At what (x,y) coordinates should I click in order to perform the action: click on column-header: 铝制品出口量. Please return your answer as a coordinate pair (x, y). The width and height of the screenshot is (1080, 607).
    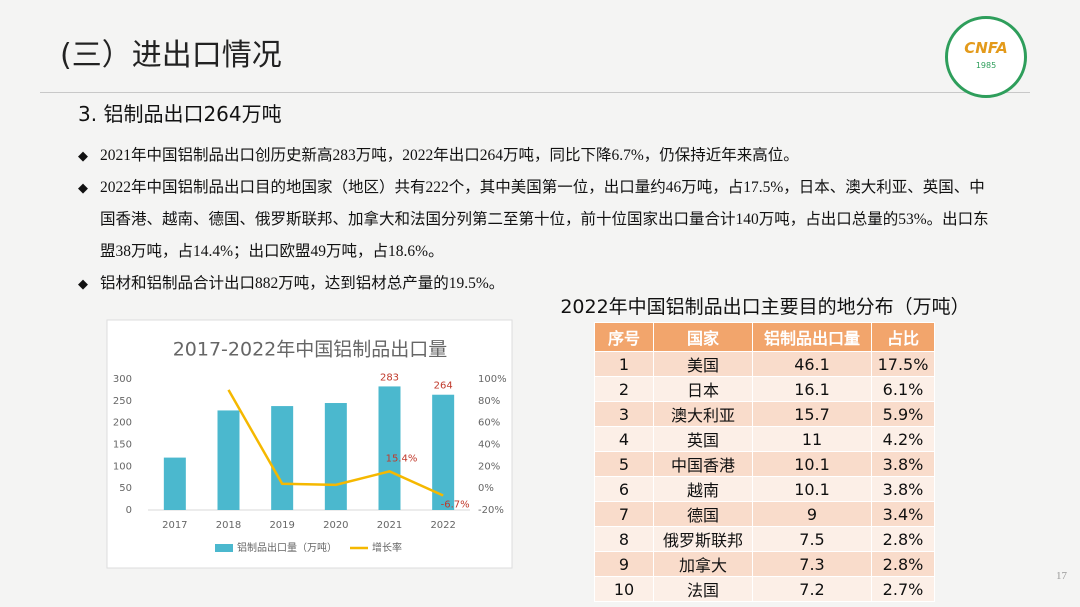
    Looking at the image, I should click on (812, 337).